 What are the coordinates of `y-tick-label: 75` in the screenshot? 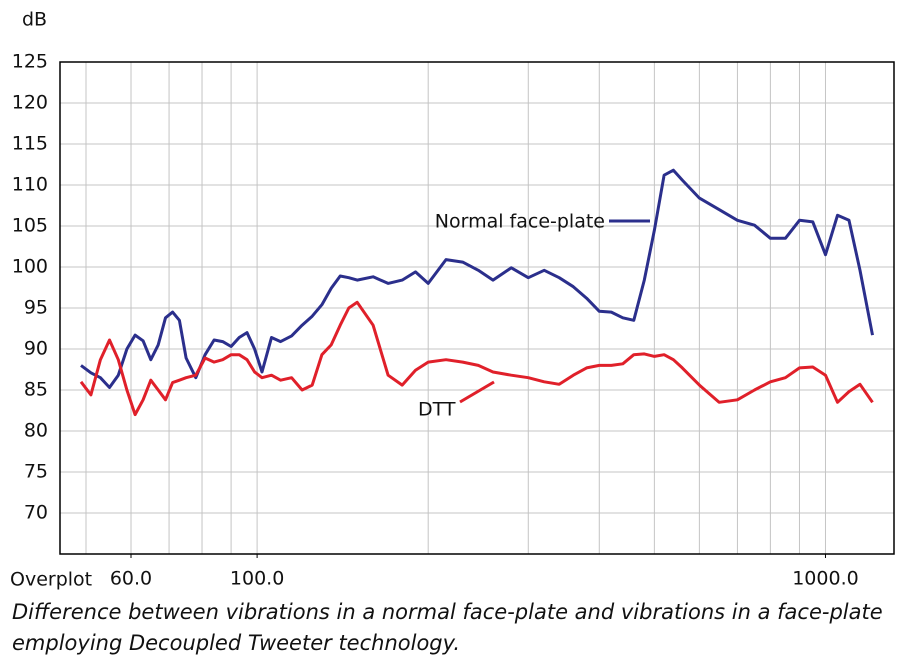 It's located at (36, 472).